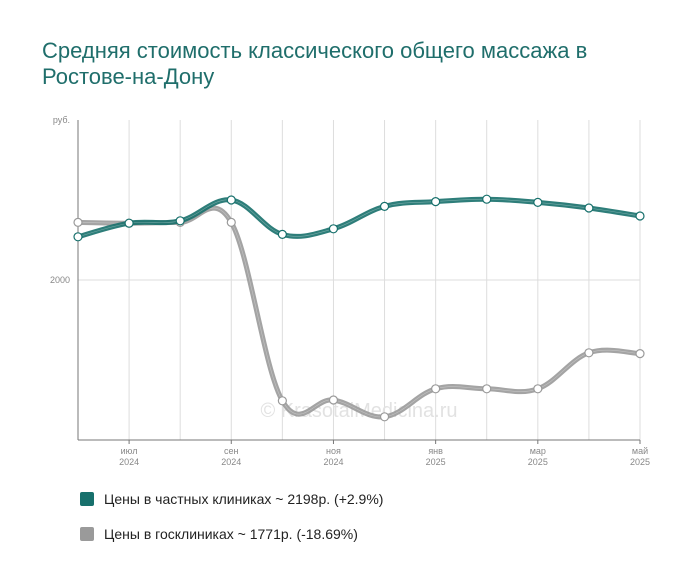  I want to click on y-tick-label: 2000, so click(60, 280).